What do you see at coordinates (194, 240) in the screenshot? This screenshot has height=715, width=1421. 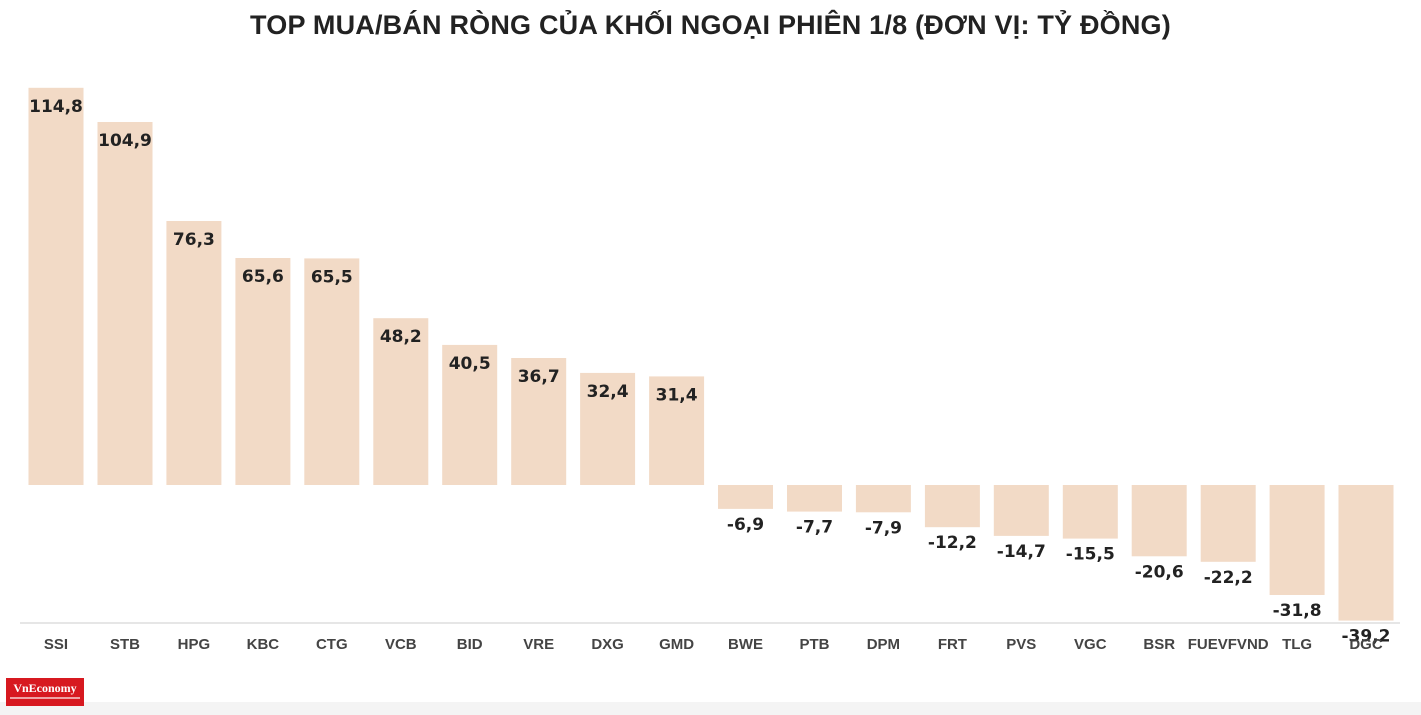 I see `value-label-hpg: 76,3` at bounding box center [194, 240].